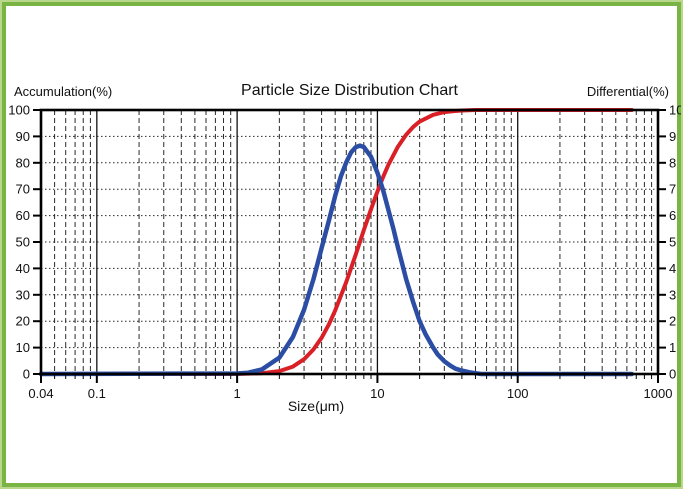 The width and height of the screenshot is (683, 489). I want to click on right-axis-tick-label: 2, so click(672, 321).